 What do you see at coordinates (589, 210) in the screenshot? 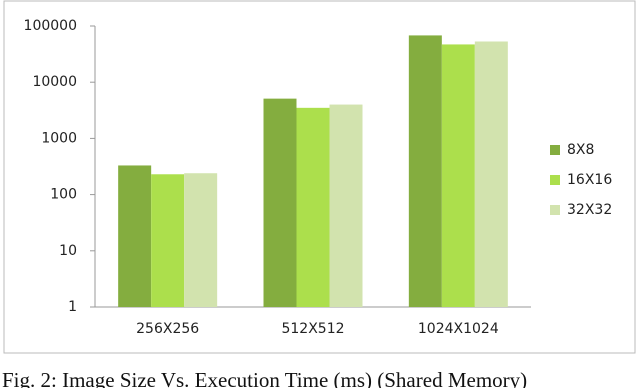
I see `legend-label: 32X32` at bounding box center [589, 210].